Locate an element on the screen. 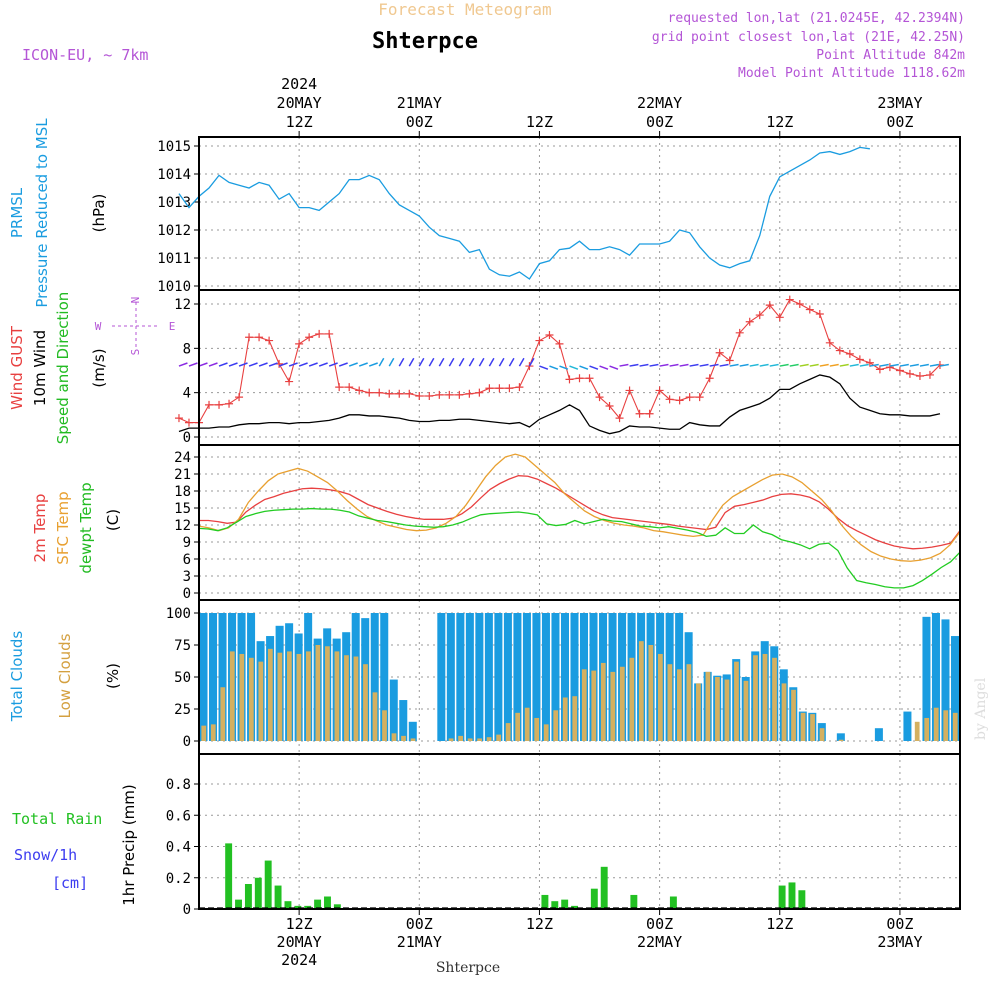  y-tick-label: 1012 is located at coordinates (174, 231).